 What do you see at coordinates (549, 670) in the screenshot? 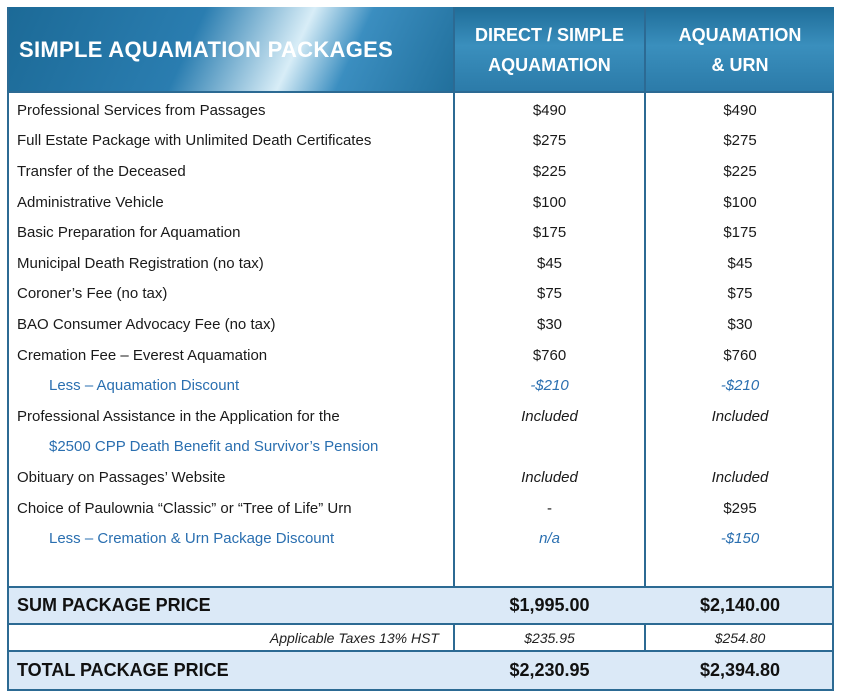
I see `total-value-direct: $2,230.95` at bounding box center [549, 670].